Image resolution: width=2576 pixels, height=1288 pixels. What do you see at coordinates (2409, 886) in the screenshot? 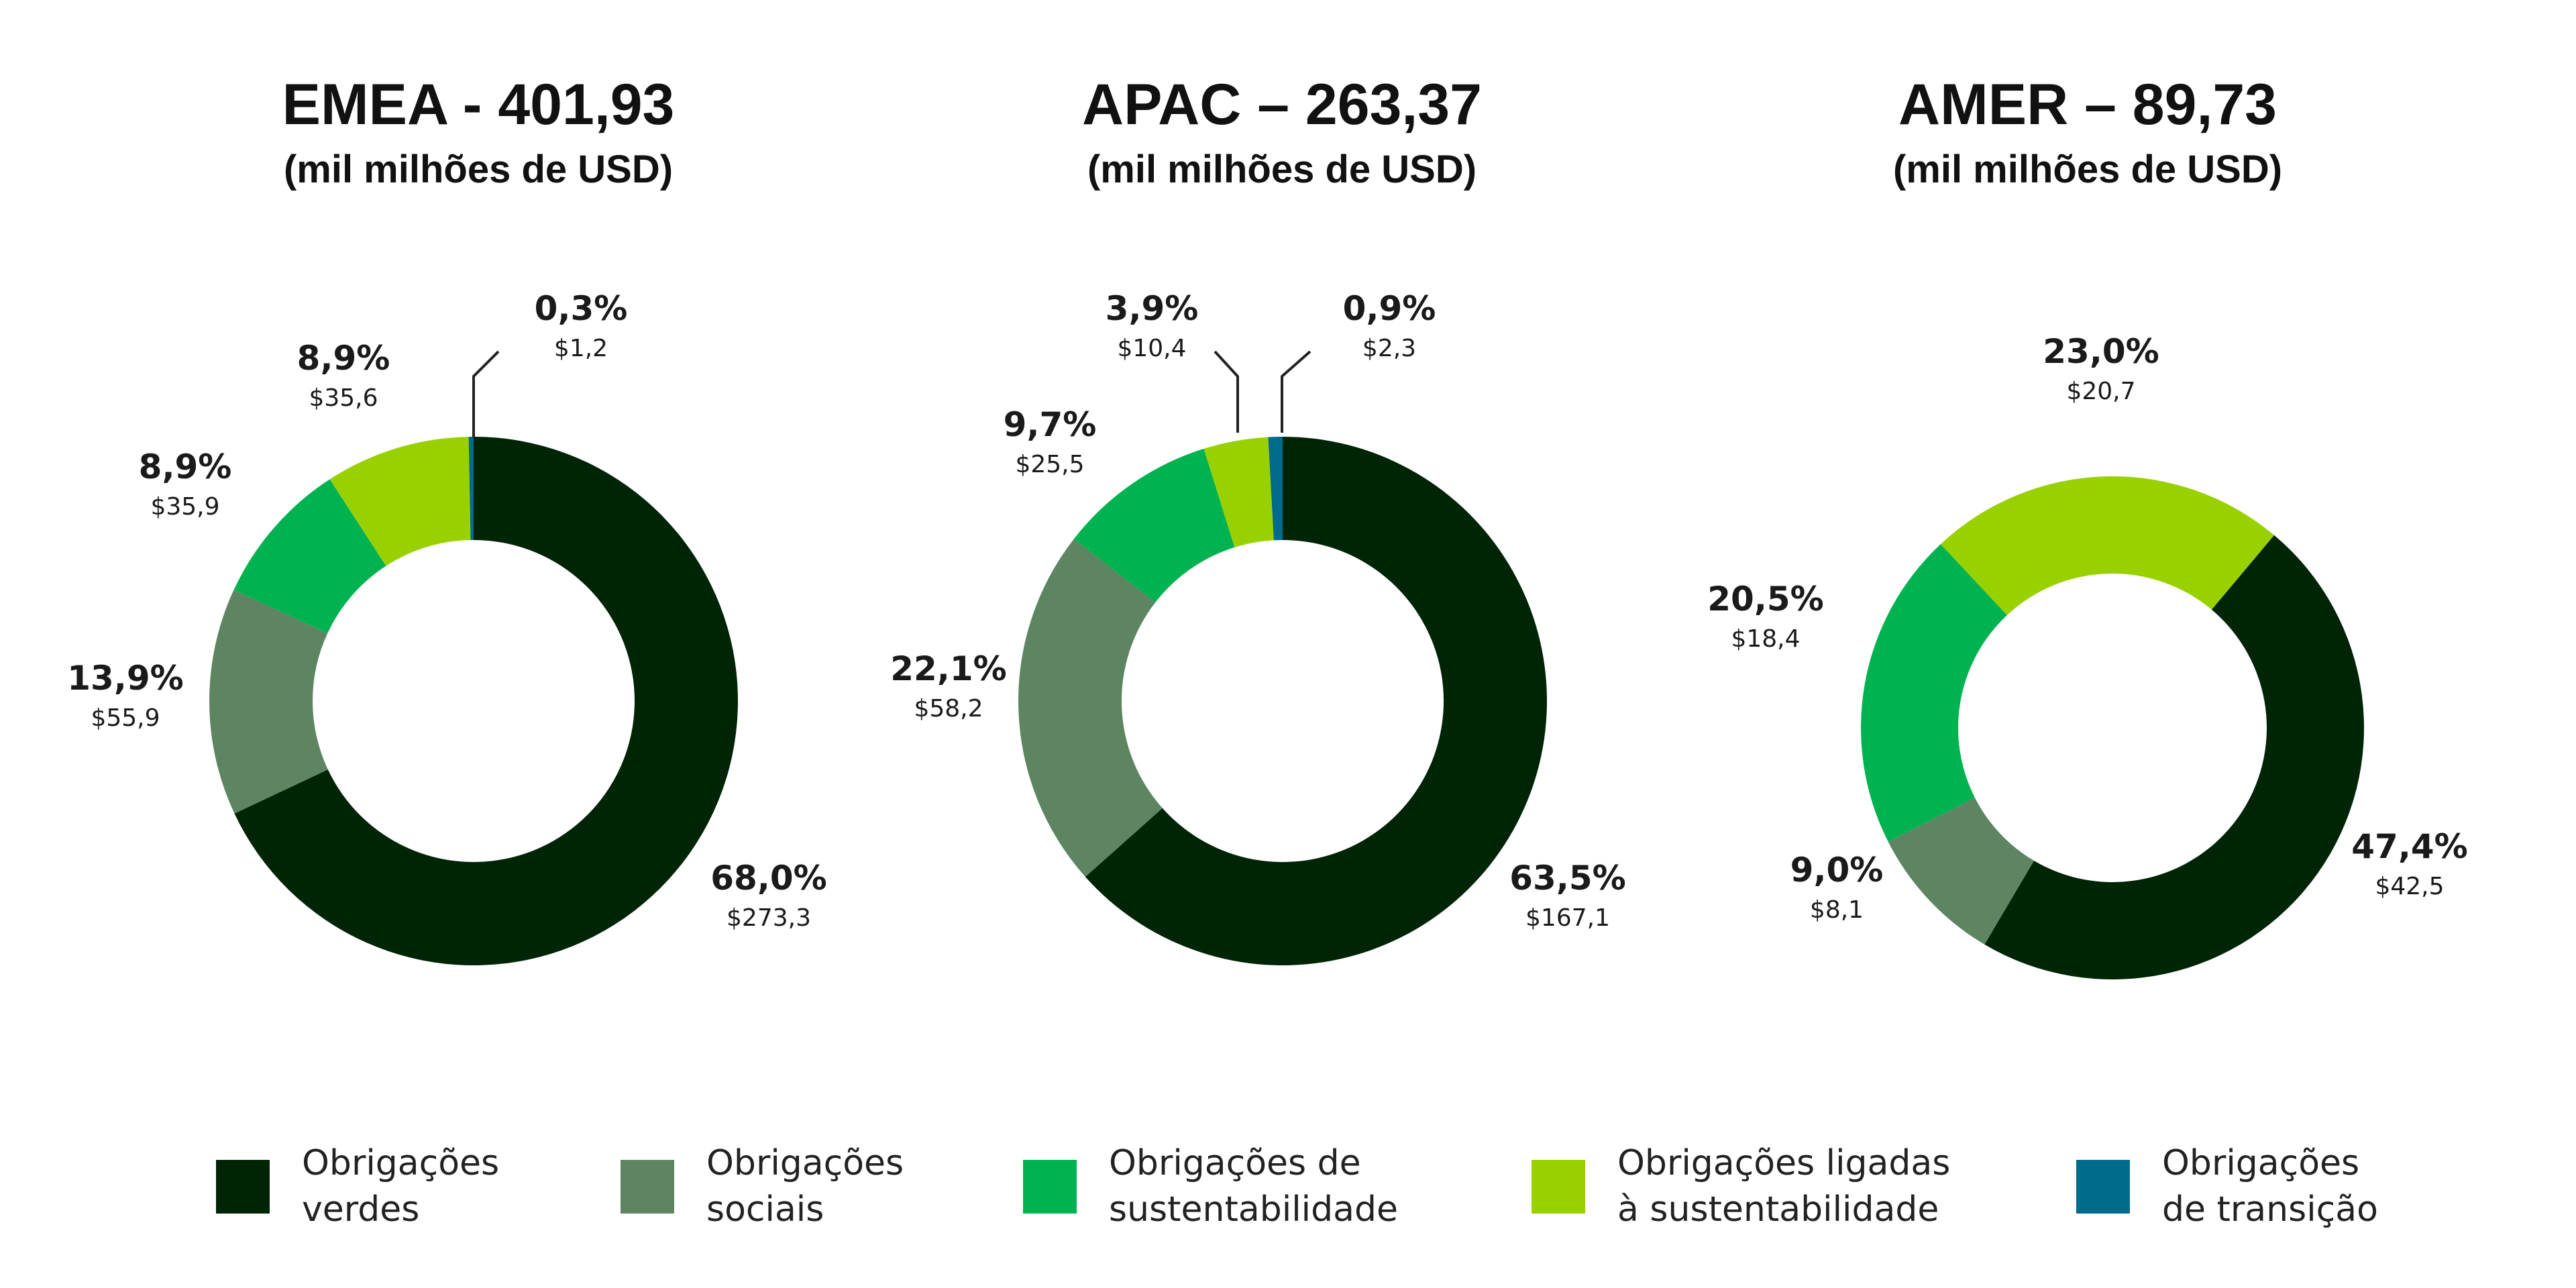
I see `data-label-value: $42,5` at bounding box center [2409, 886].